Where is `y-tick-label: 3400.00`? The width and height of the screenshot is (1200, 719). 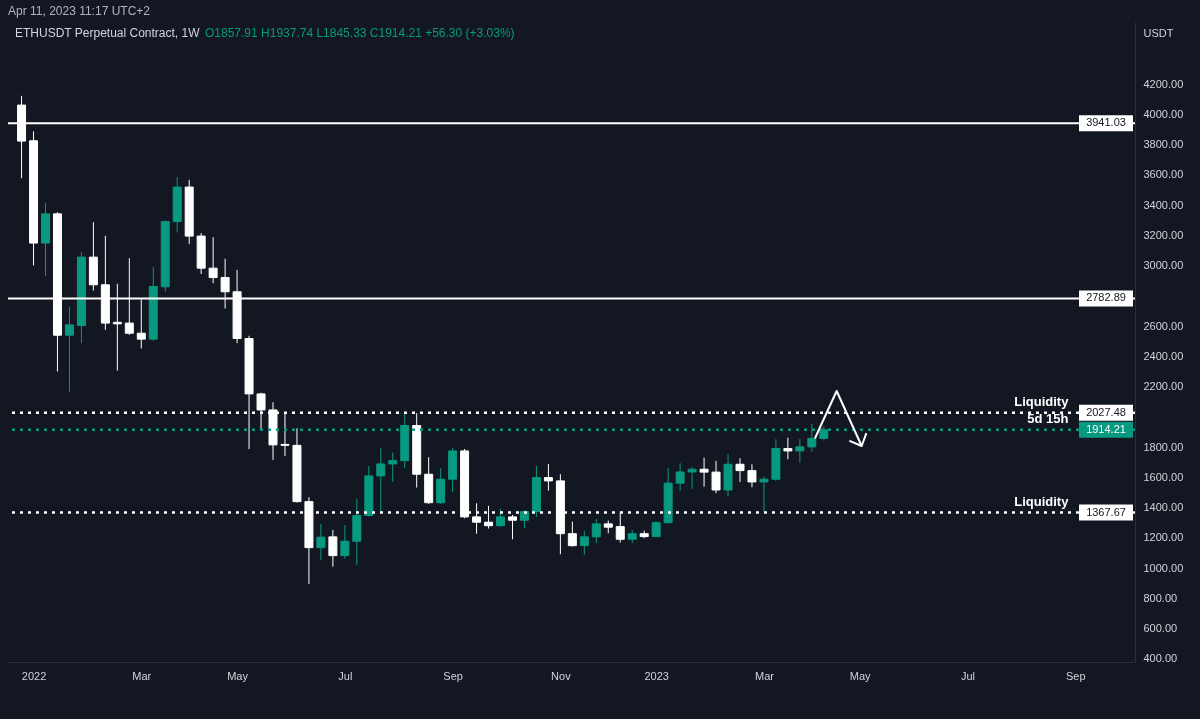 y-tick-label: 3400.00 is located at coordinates (1163, 204).